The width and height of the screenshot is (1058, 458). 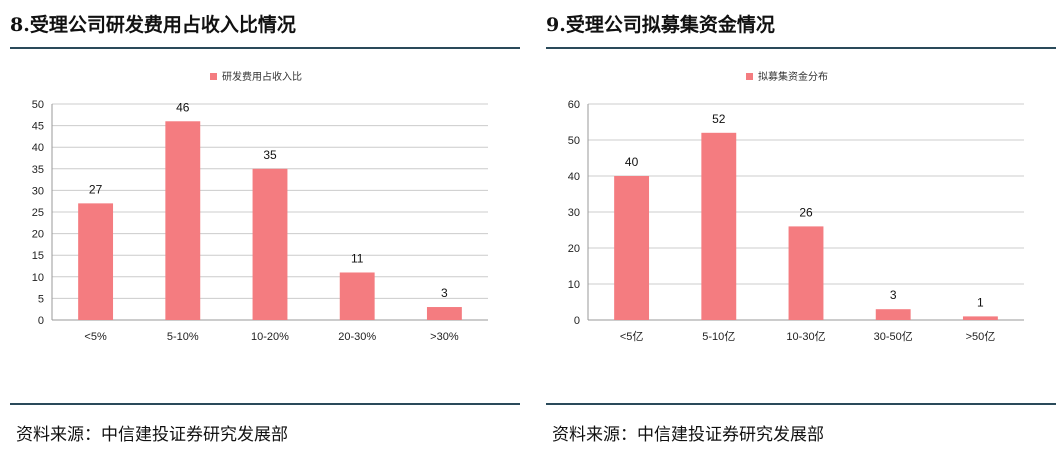 What do you see at coordinates (793, 76) in the screenshot?
I see `legend-label: 拟募集资金分布` at bounding box center [793, 76].